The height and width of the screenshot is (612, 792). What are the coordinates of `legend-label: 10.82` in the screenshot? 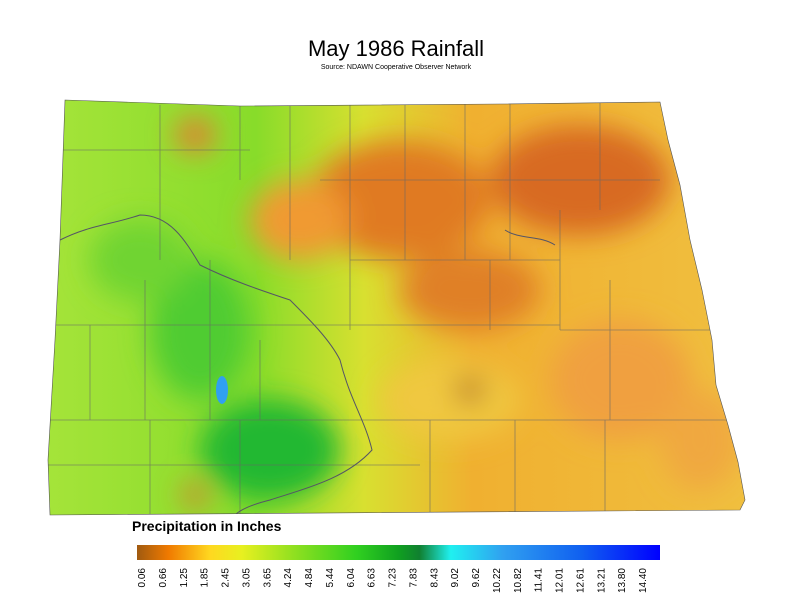 It's located at (518, 580).